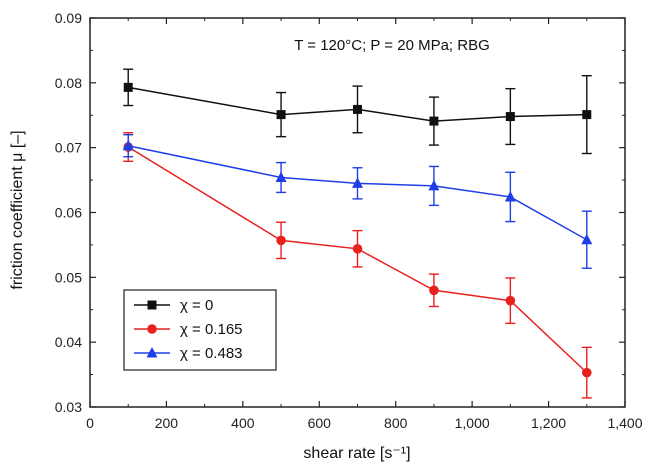  I want to click on y-tick-label: 0.07, so click(68, 148).